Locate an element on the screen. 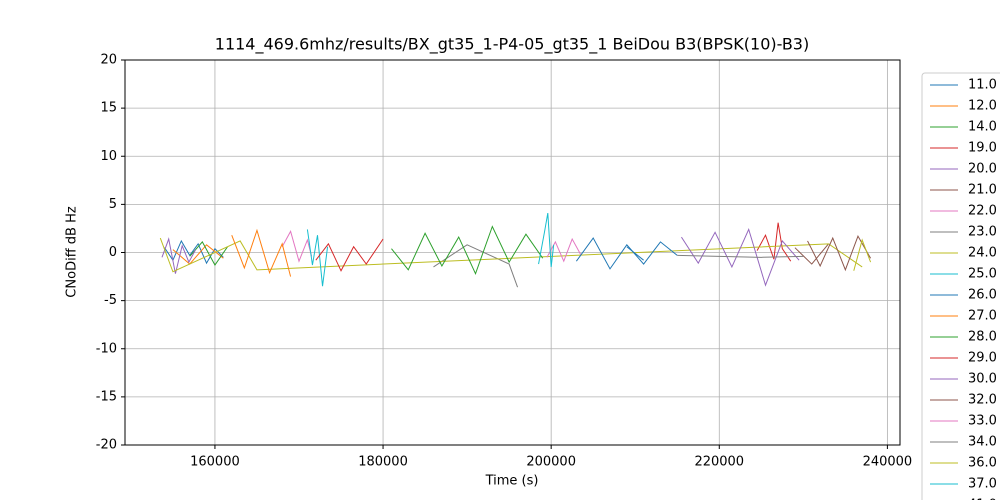 Image resolution: width=1000 pixels, height=500 pixels. legend-label: 20.0 is located at coordinates (982, 169).